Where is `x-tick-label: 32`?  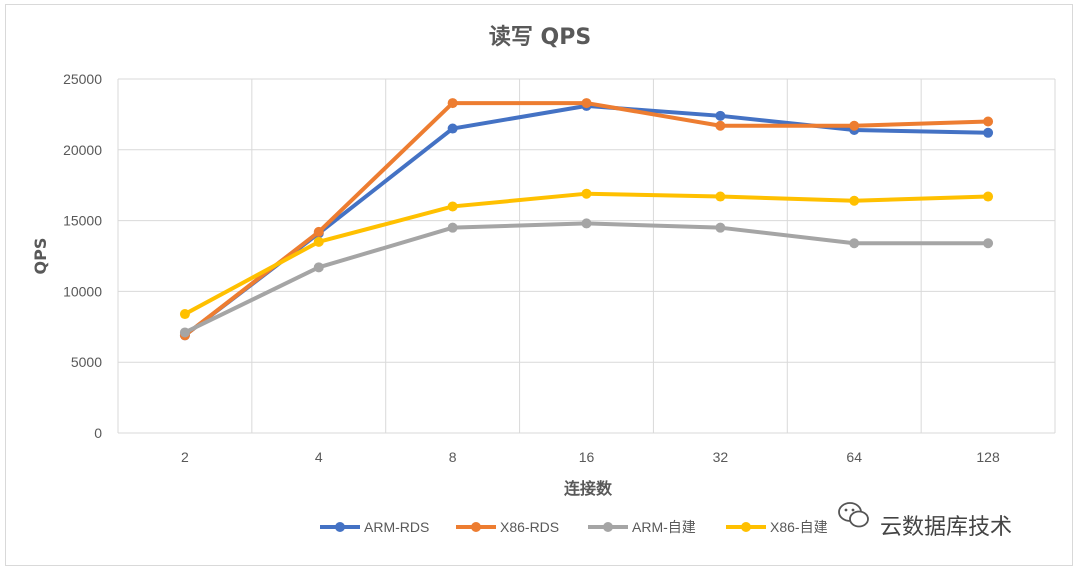 x-tick-label: 32 is located at coordinates (721, 457).